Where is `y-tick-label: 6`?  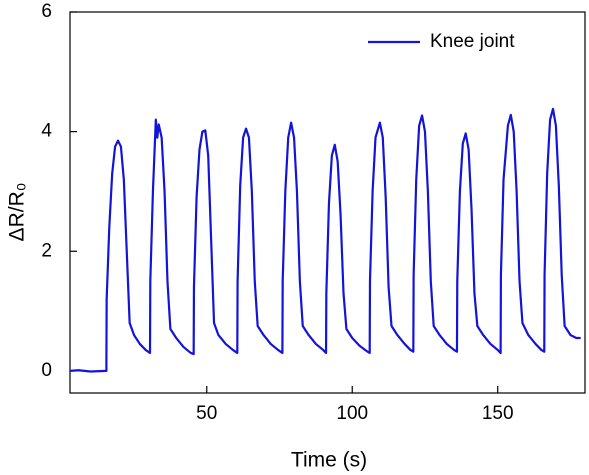 y-tick-label: 6 is located at coordinates (46, 11).